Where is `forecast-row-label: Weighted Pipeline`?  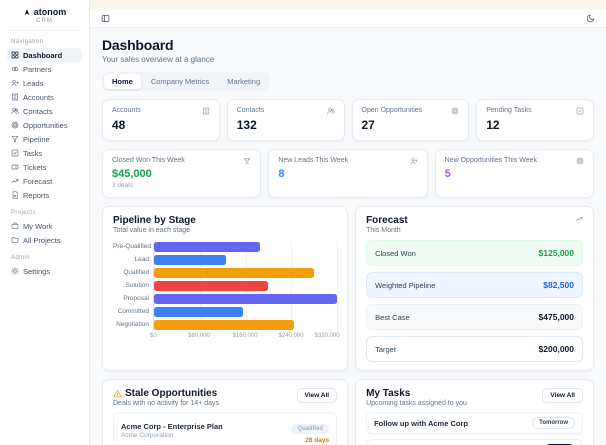 forecast-row-label: Weighted Pipeline is located at coordinates (405, 285).